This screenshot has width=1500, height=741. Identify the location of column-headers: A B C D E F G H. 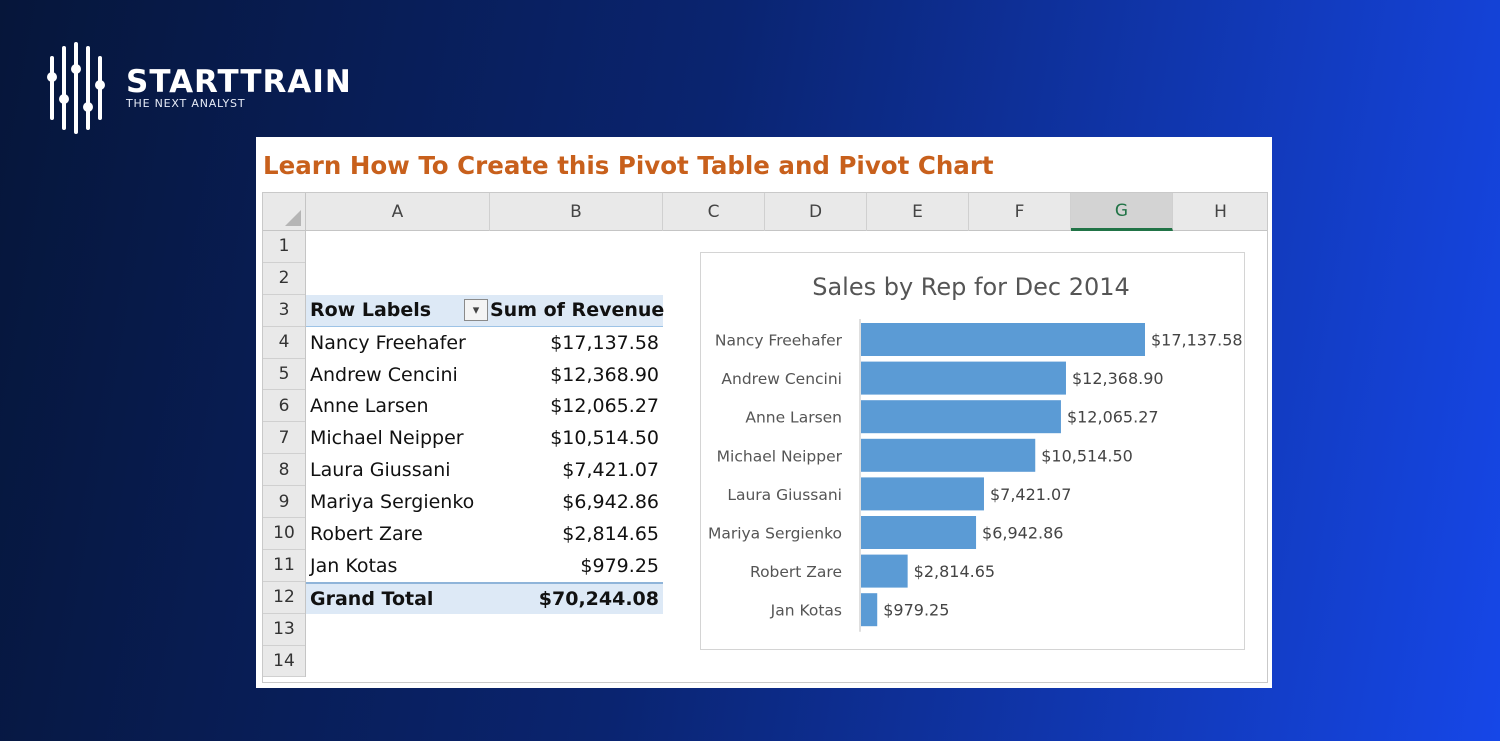
(786, 212).